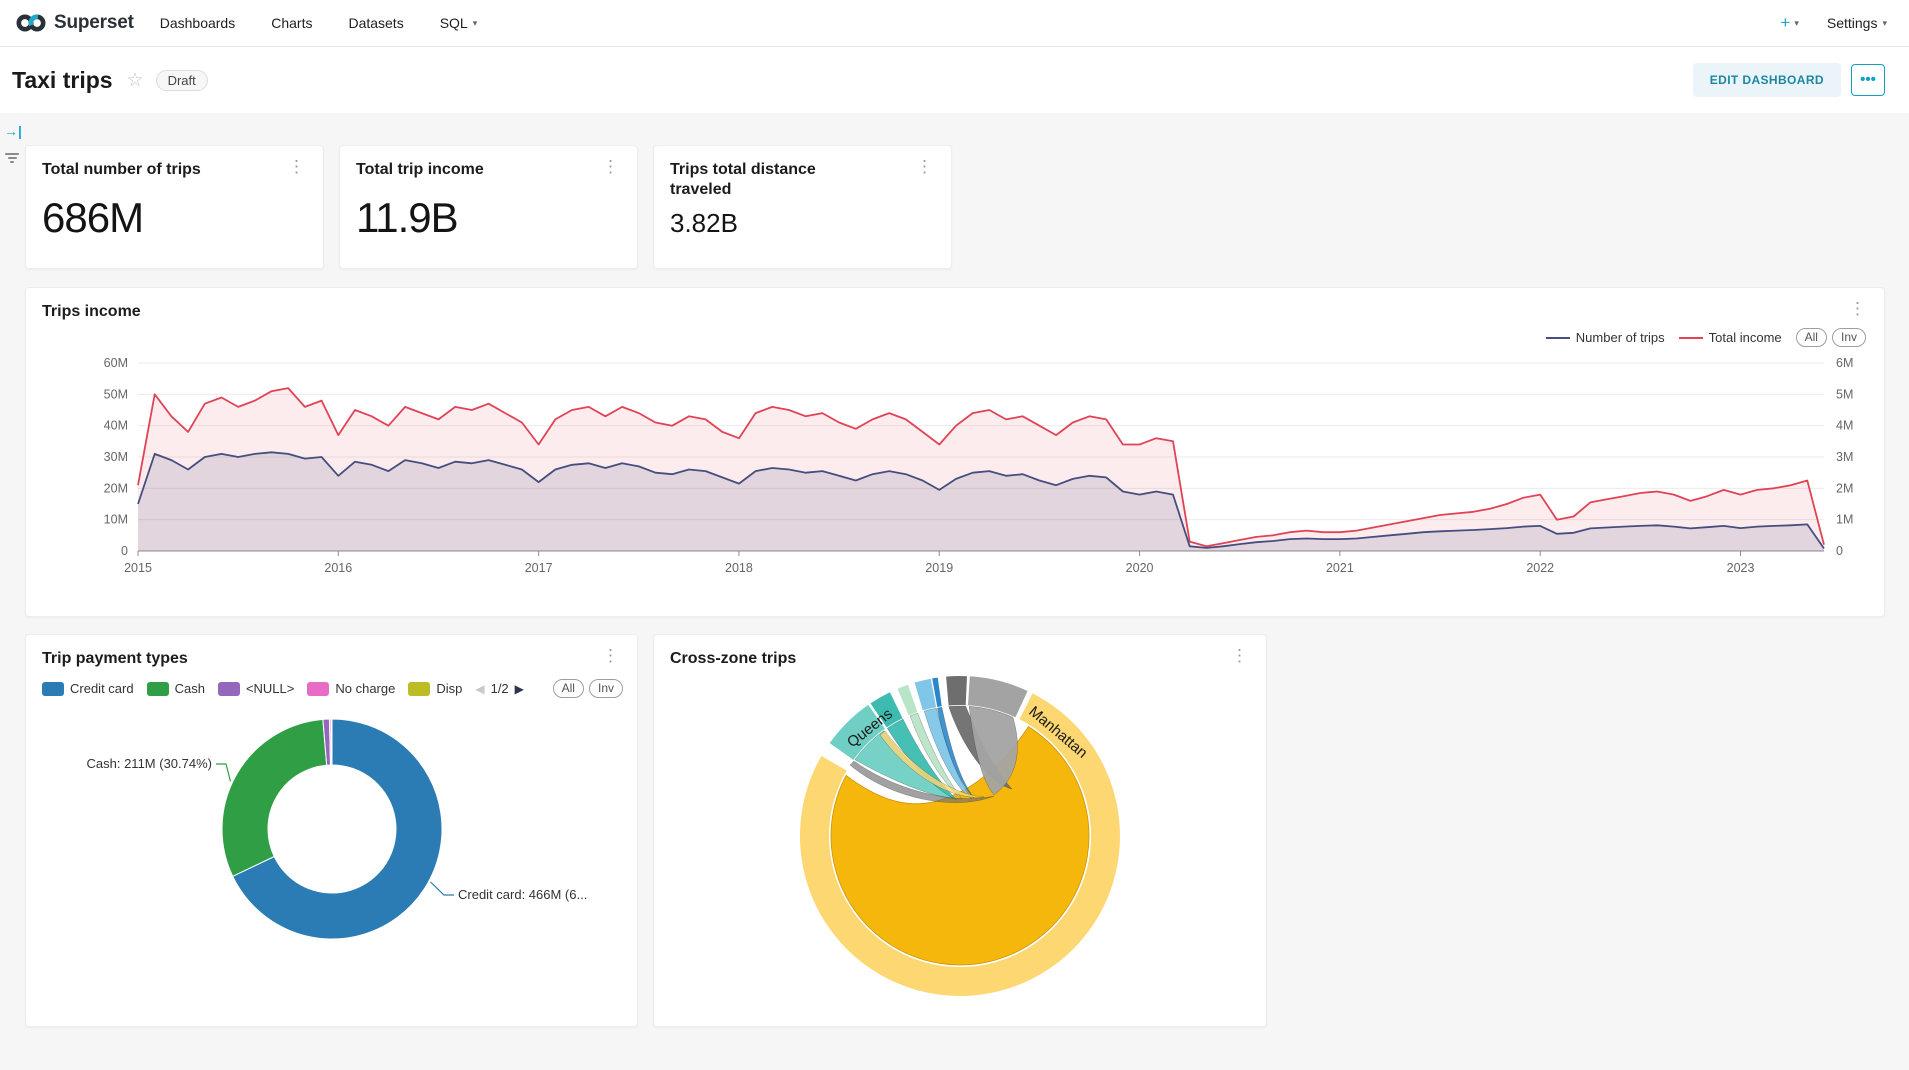  What do you see at coordinates (1844, 488) in the screenshot?
I see `svg-text: 2M` at bounding box center [1844, 488].